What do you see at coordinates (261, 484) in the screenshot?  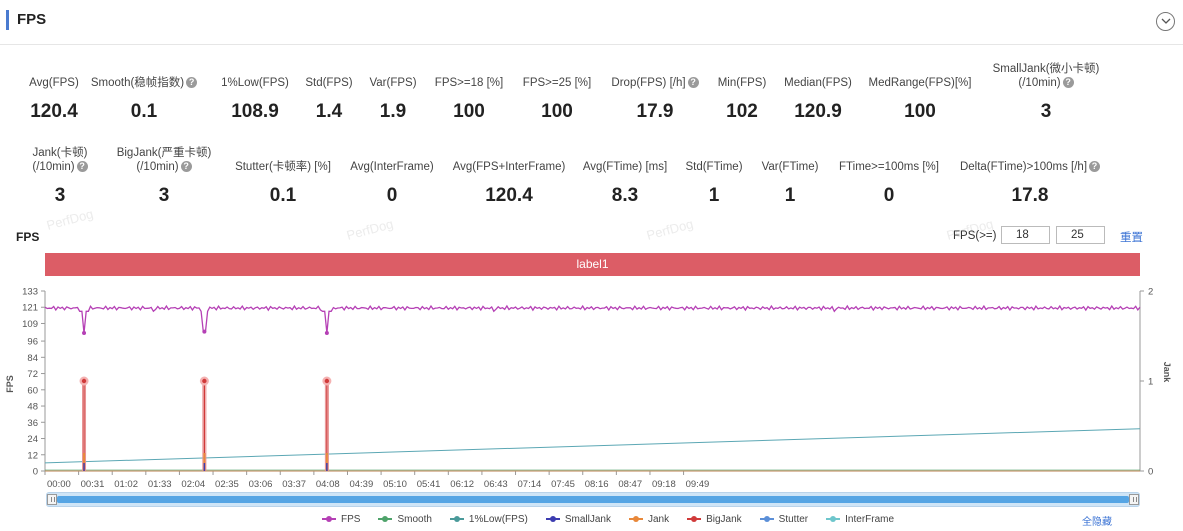 I see `x-tick-label: 03:06` at bounding box center [261, 484].